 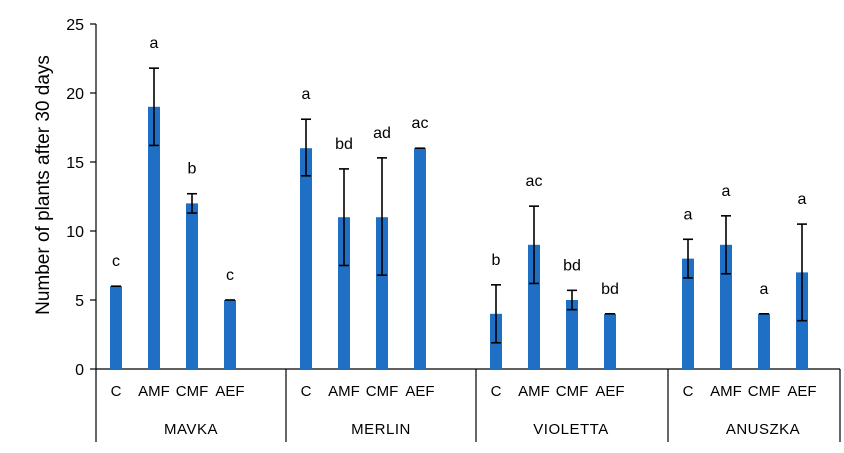 I want to click on group-label: MERLIN, so click(x=381, y=429).